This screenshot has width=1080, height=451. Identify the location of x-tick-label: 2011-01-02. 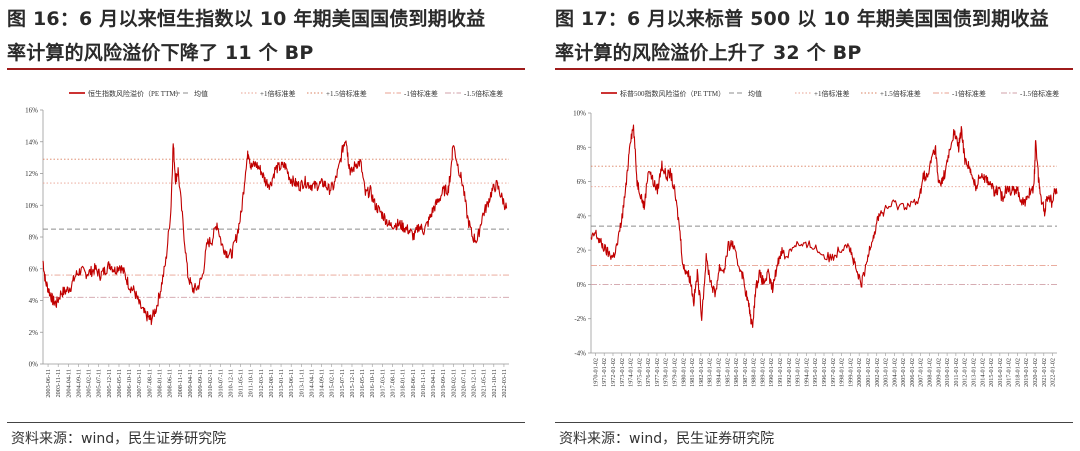
(956, 372).